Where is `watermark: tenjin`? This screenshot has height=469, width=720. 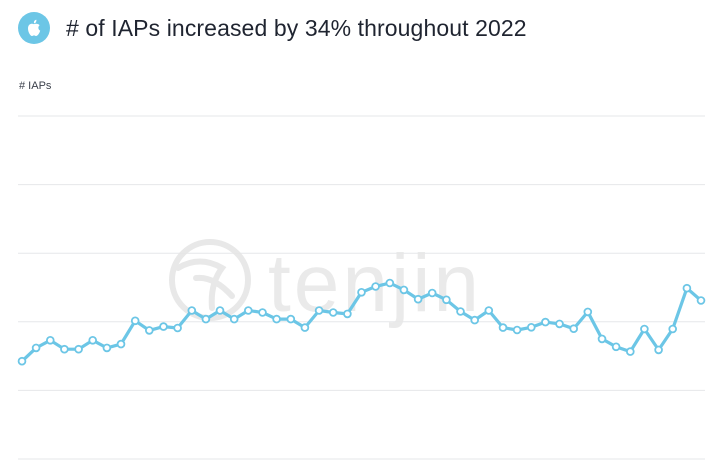
watermark: tenjin is located at coordinates (324, 283).